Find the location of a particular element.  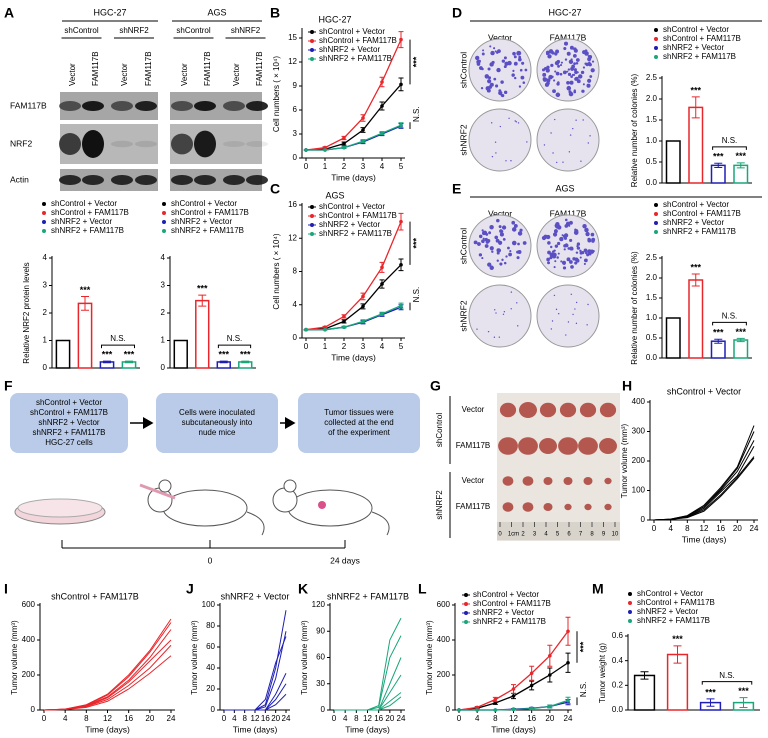

ruler-label: 7 is located at coordinates (581, 535).